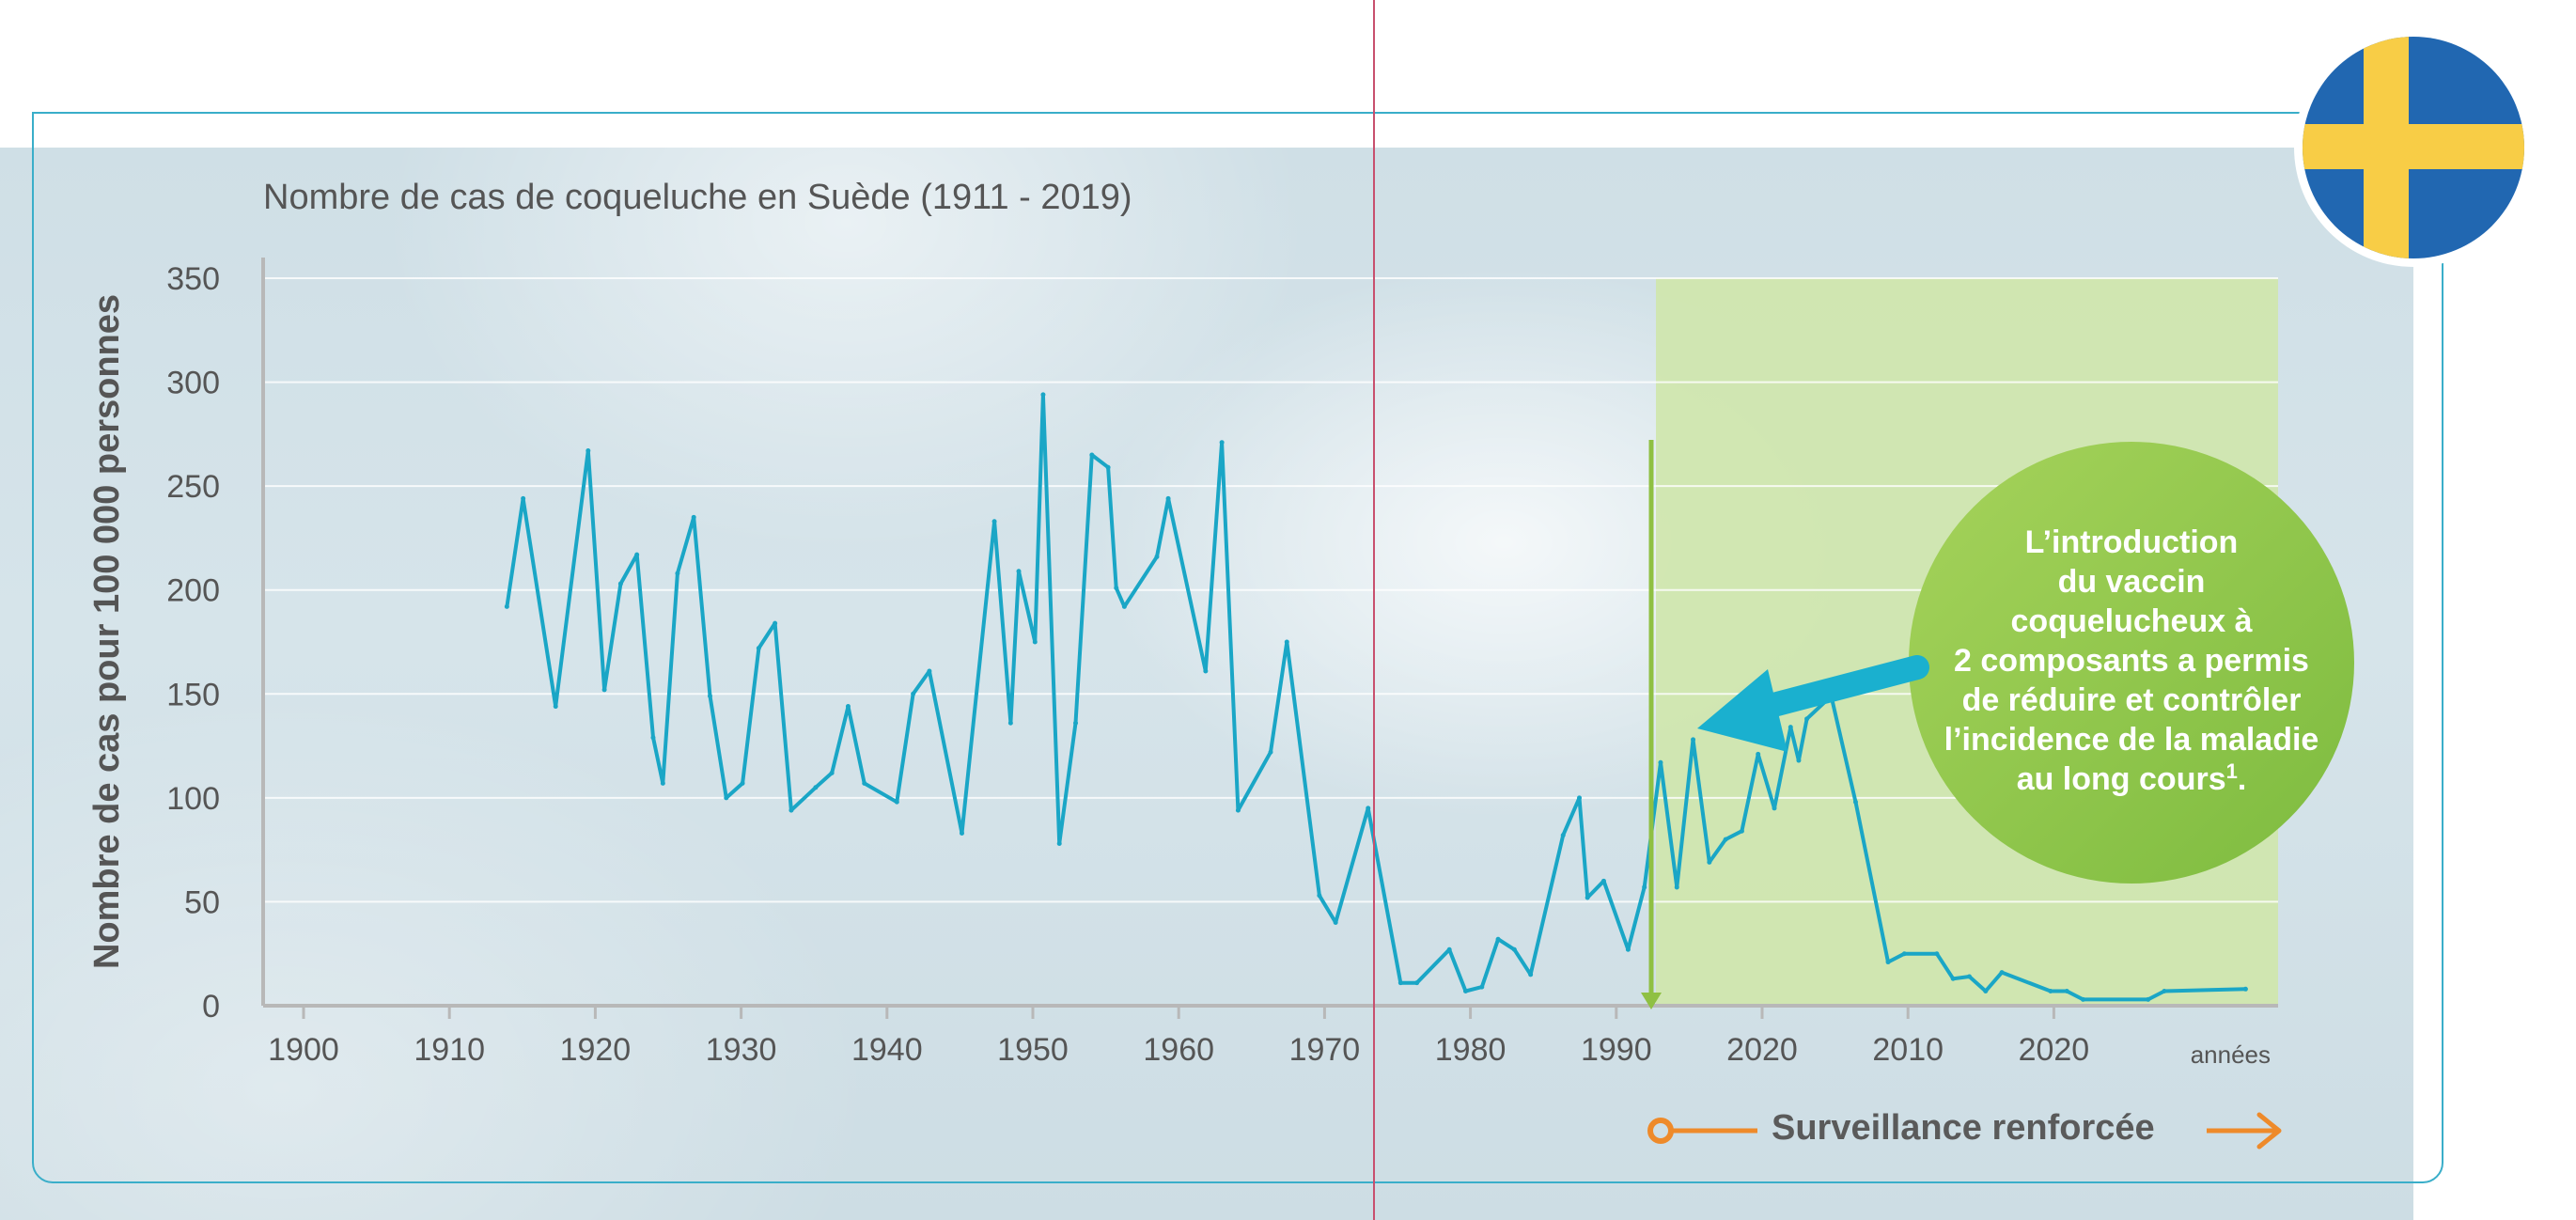 This screenshot has height=1220, width=2576. Describe the element at coordinates (1908, 1050) in the screenshot. I see `x-tick-label: 2010` at that location.